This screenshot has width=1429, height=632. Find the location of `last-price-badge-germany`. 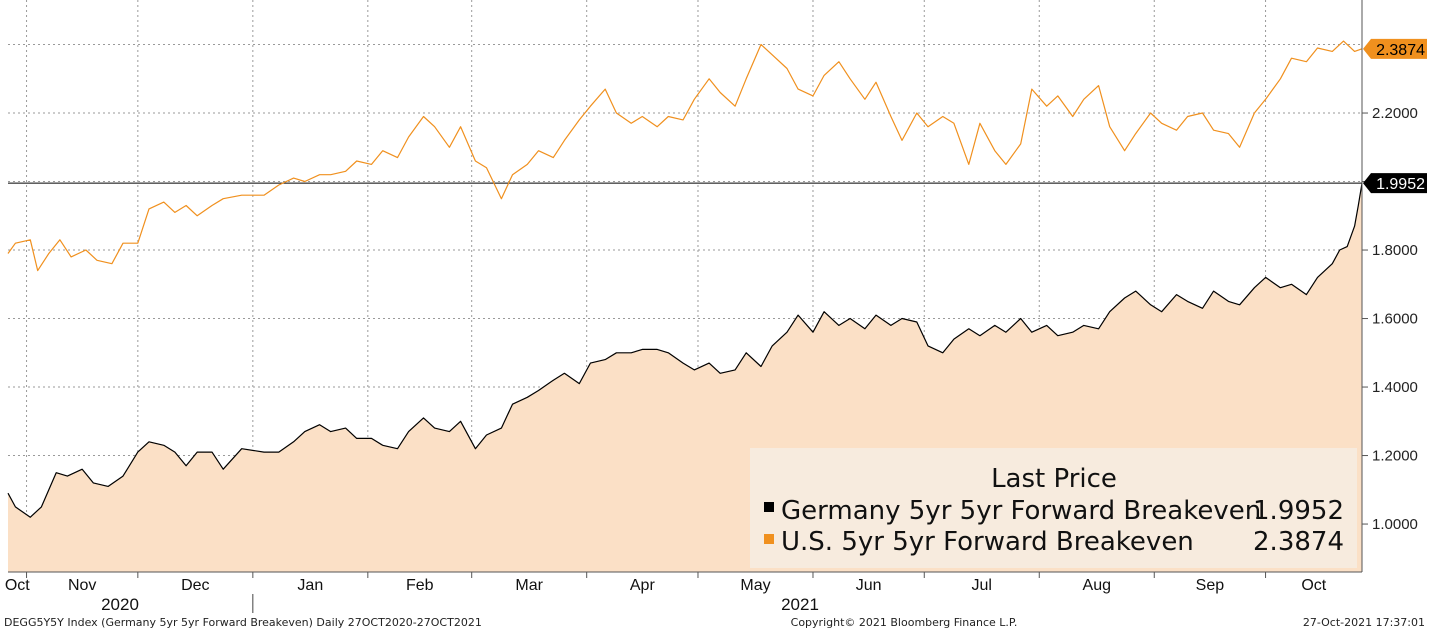

last-price-badge-germany is located at coordinates (1395, 183).